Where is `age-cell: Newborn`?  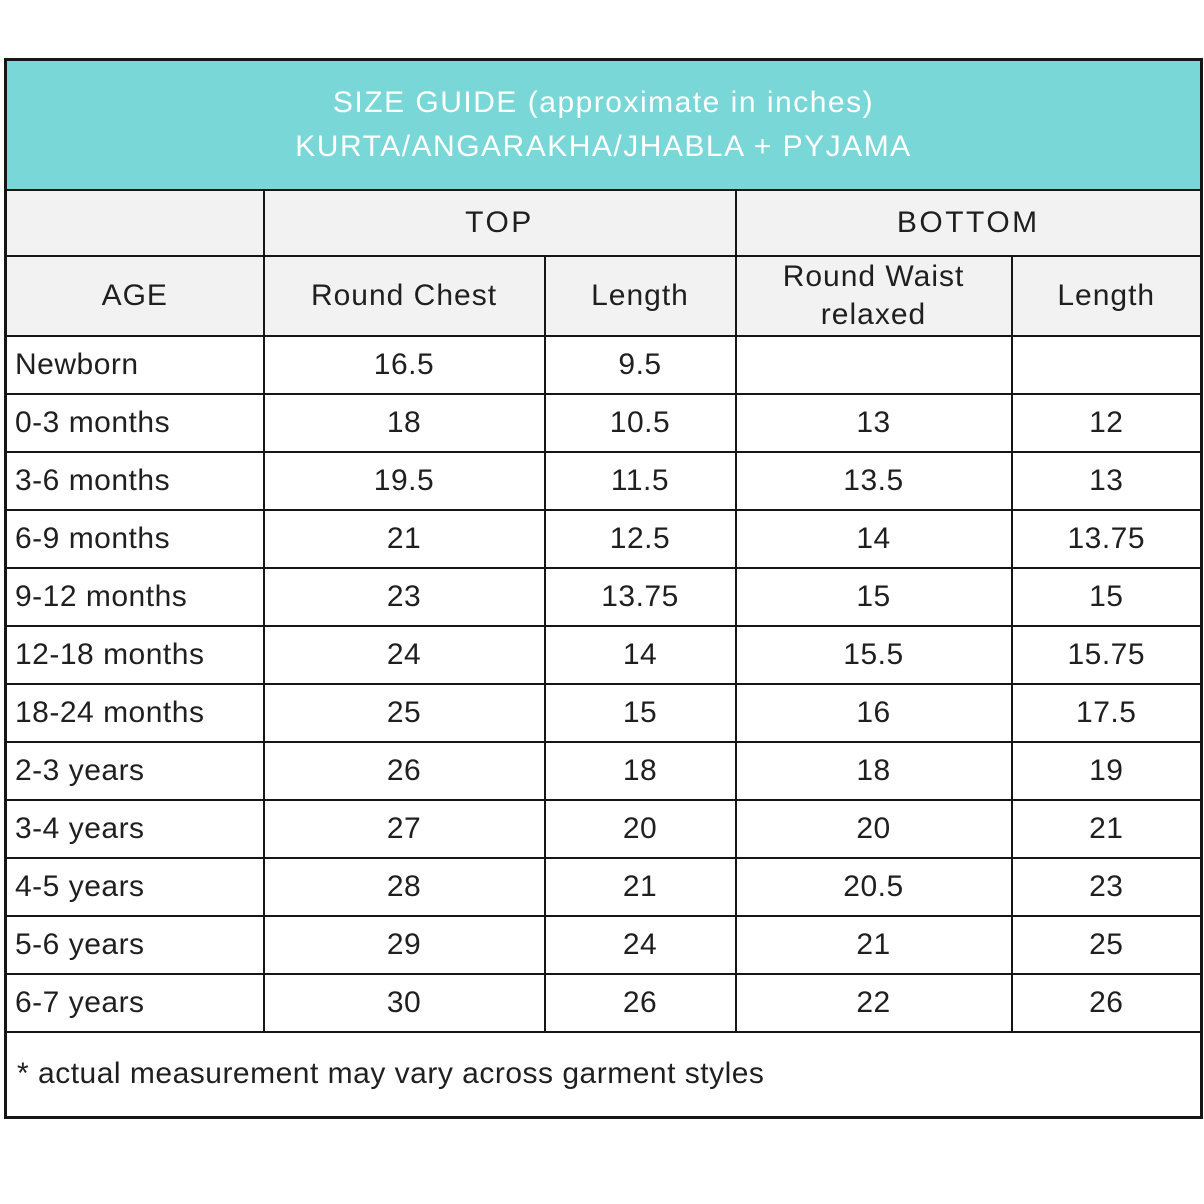 age-cell: Newborn is located at coordinates (134, 364).